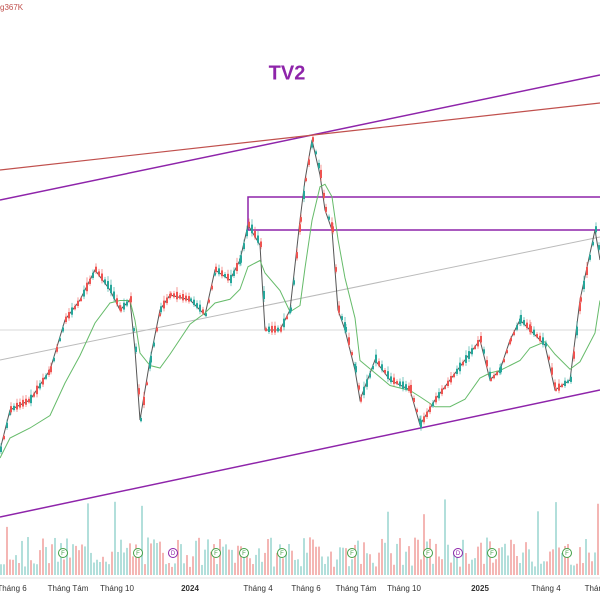 This screenshot has width=600, height=600. Describe the element at coordinates (356, 588) in the screenshot. I see `time-label: Tháng Tám` at that location.